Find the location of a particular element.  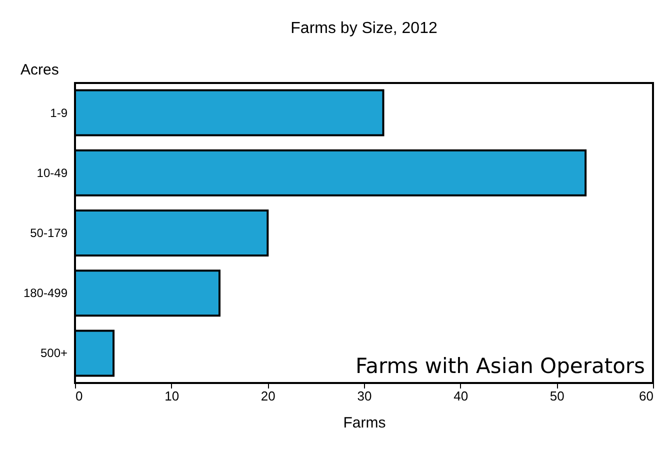

x-tick-label: 10 is located at coordinates (172, 396).